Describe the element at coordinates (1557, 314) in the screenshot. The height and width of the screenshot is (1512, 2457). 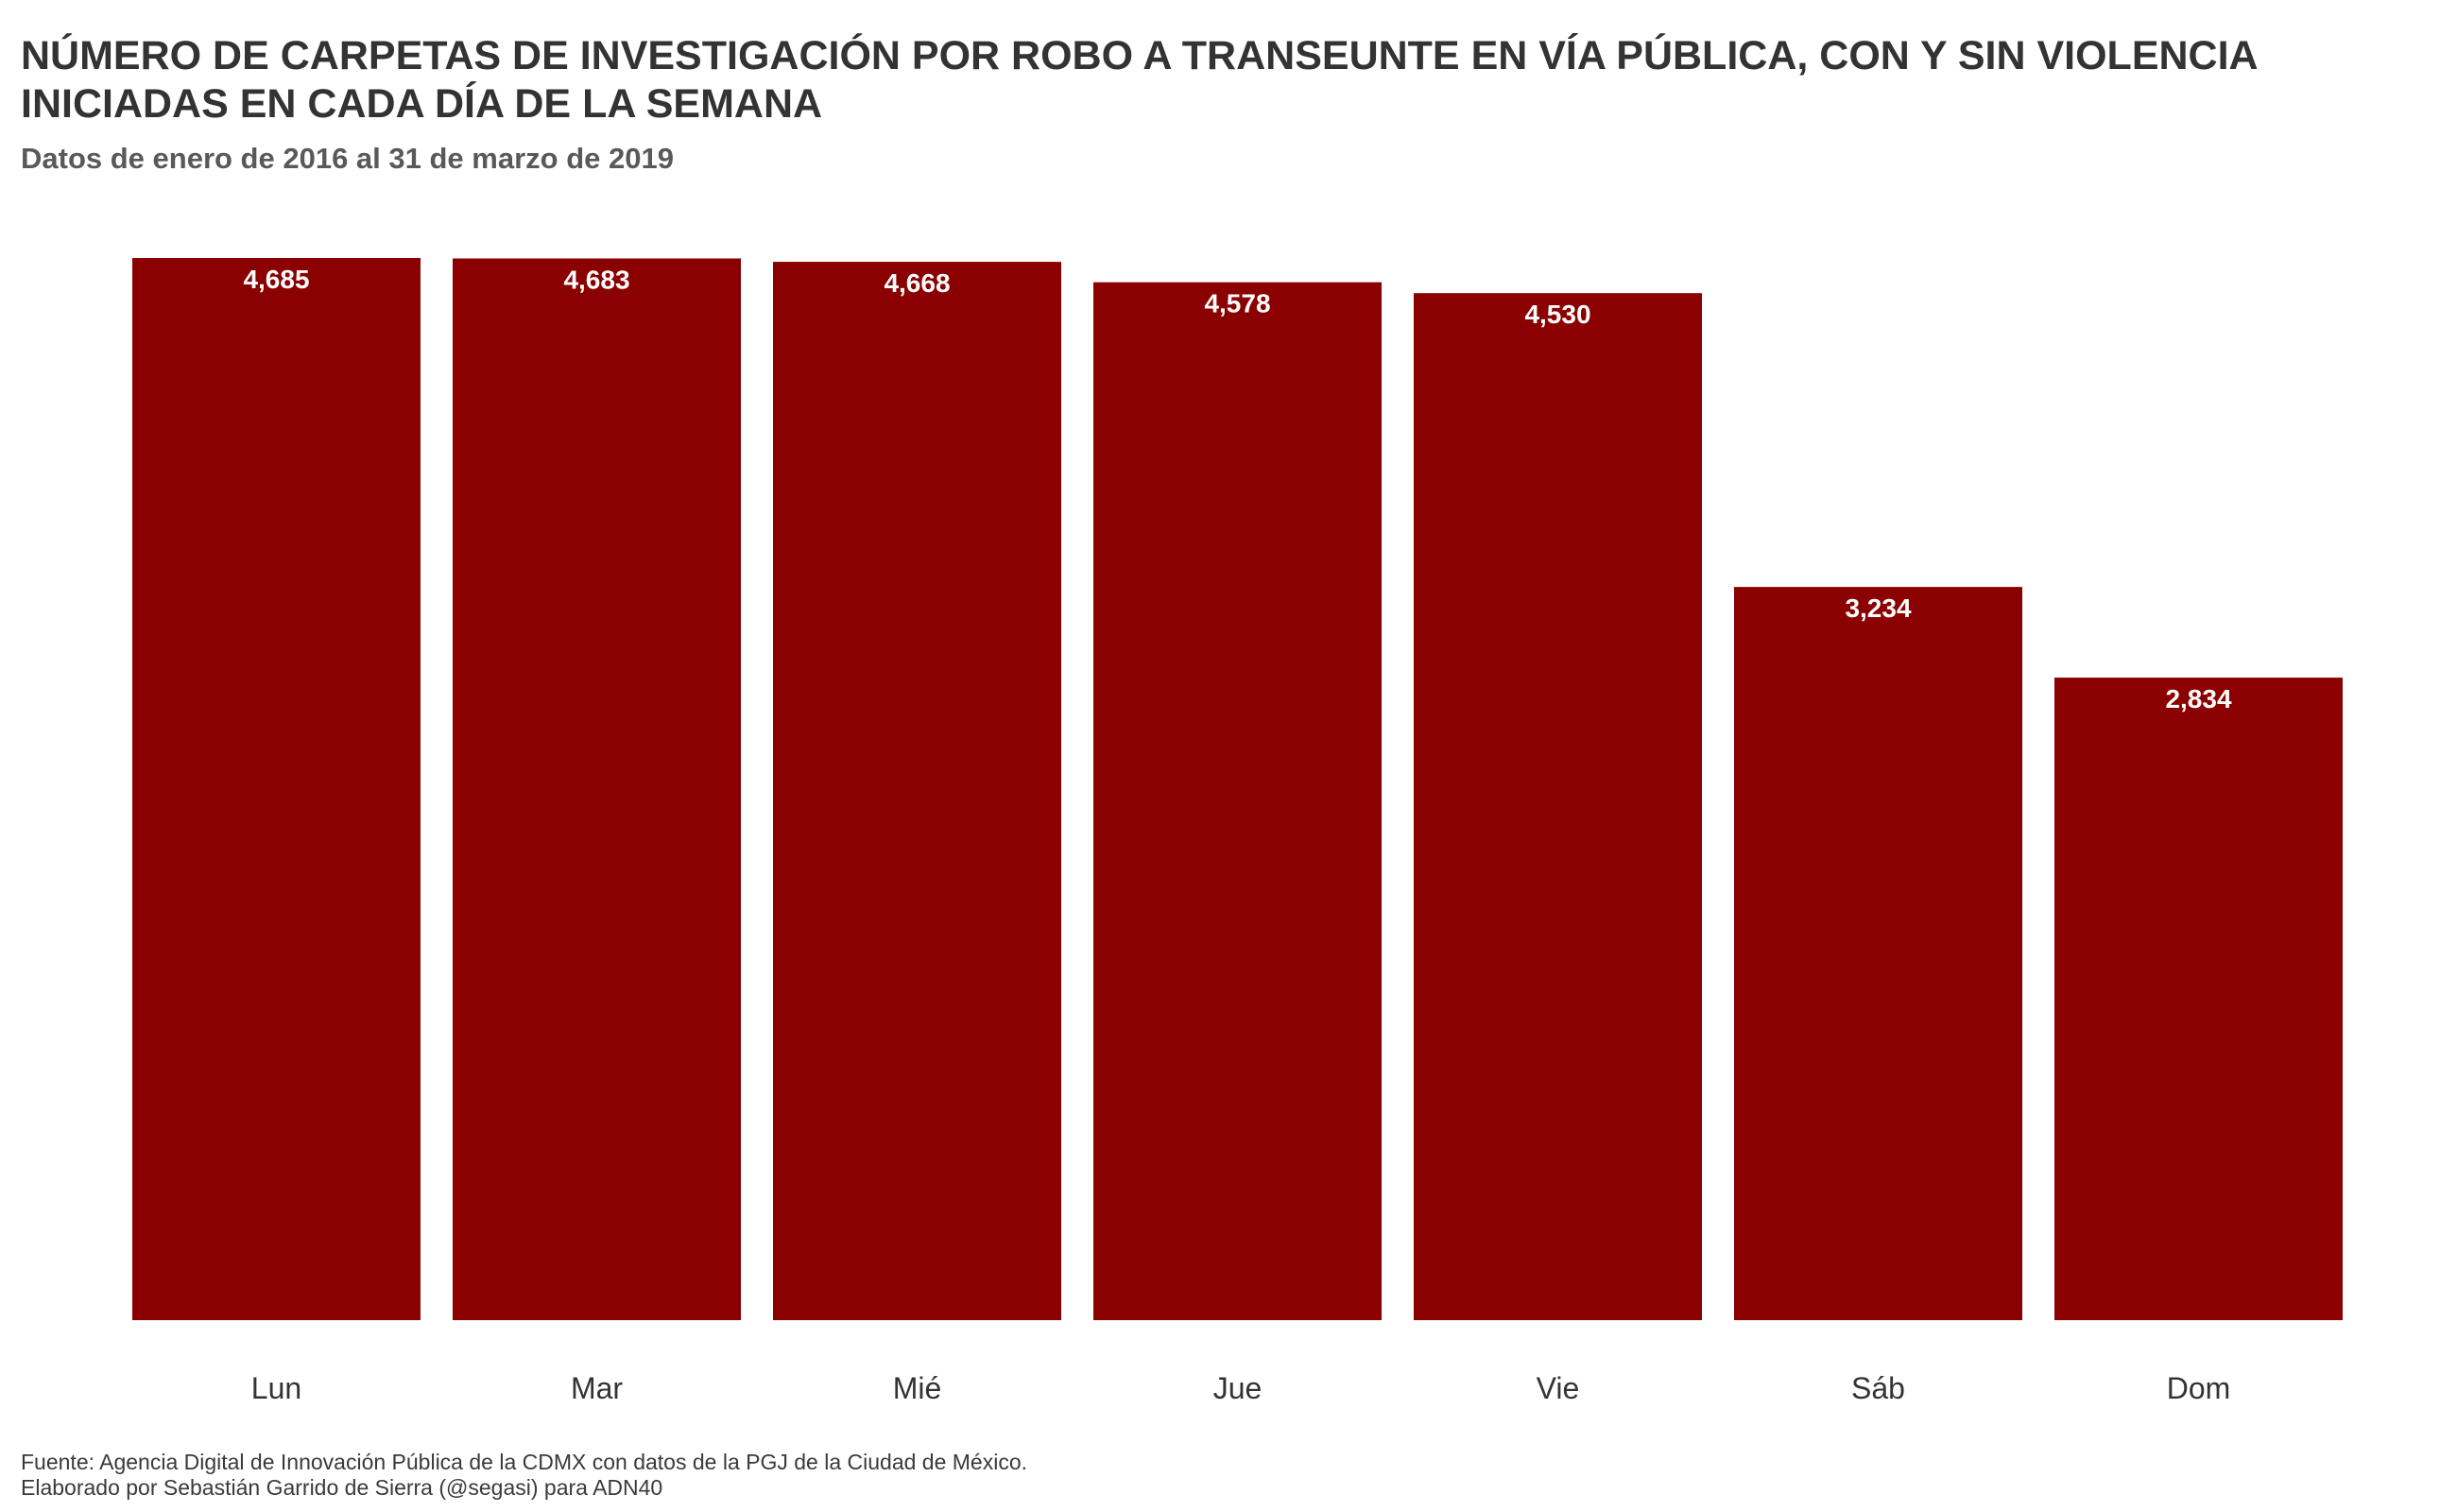
I see `value-label-vie: 4,530` at that location.